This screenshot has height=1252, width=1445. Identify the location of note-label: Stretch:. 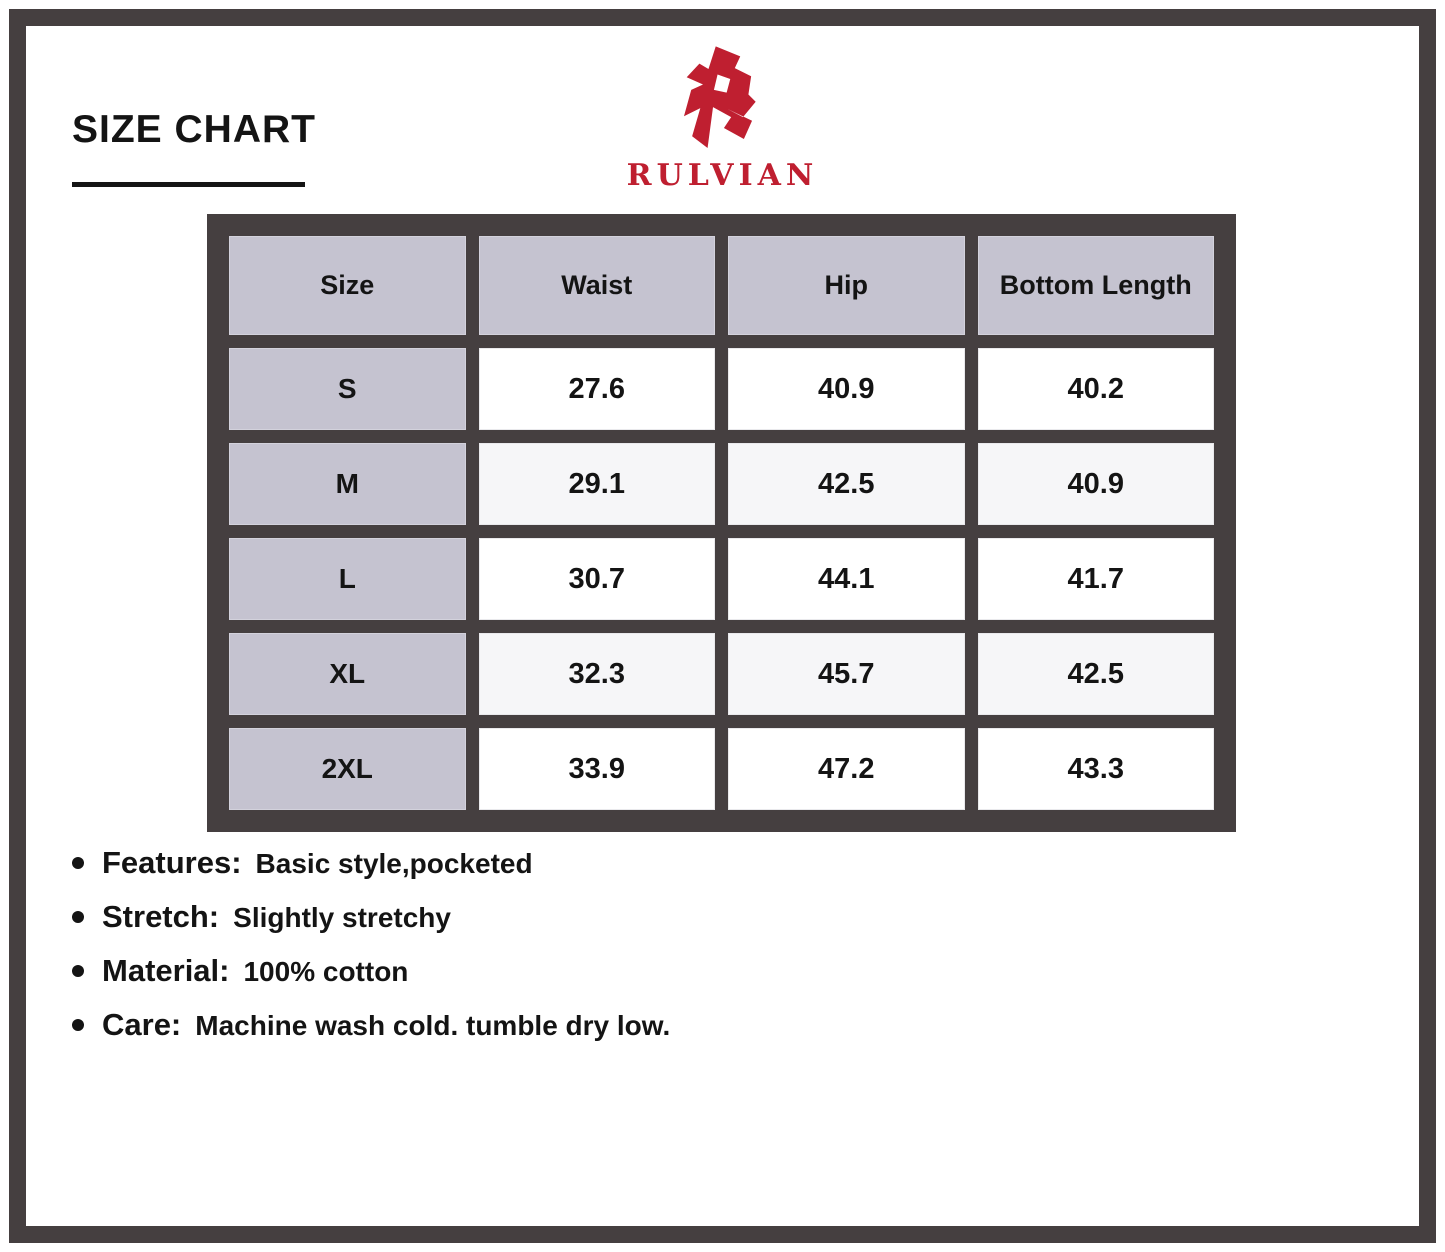
(161, 916).